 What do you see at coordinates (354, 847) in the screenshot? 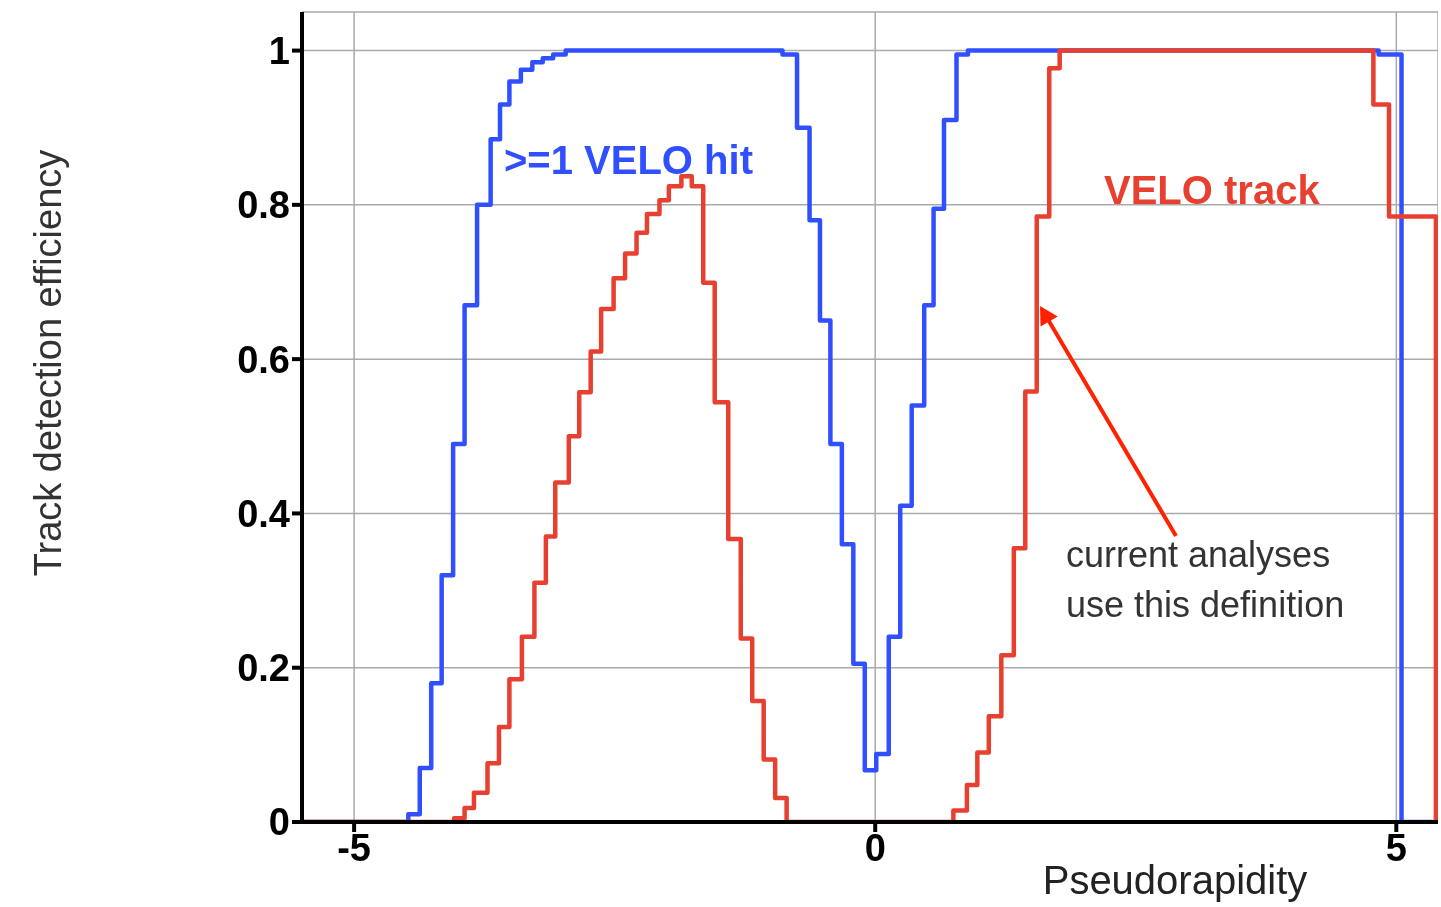
I see `x-tick-label: -5` at bounding box center [354, 847].